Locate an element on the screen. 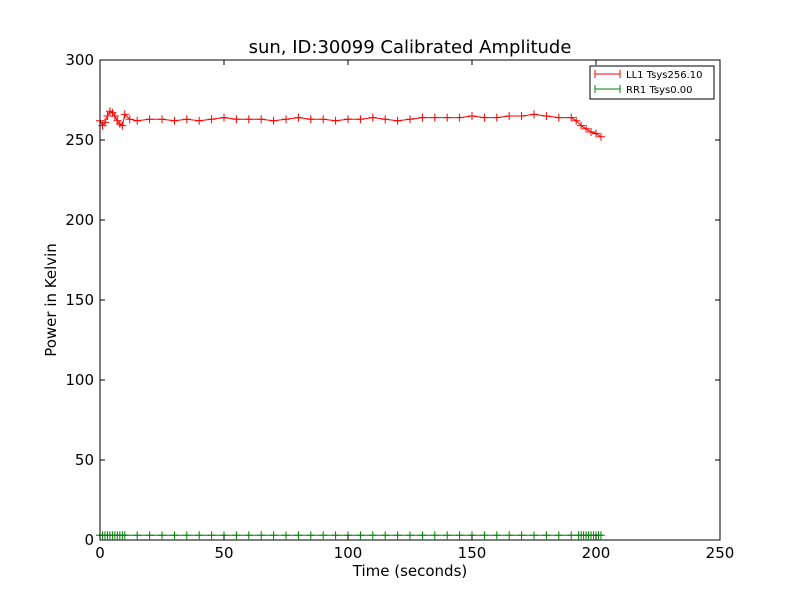  x-tick-label: 100 is located at coordinates (348, 553).